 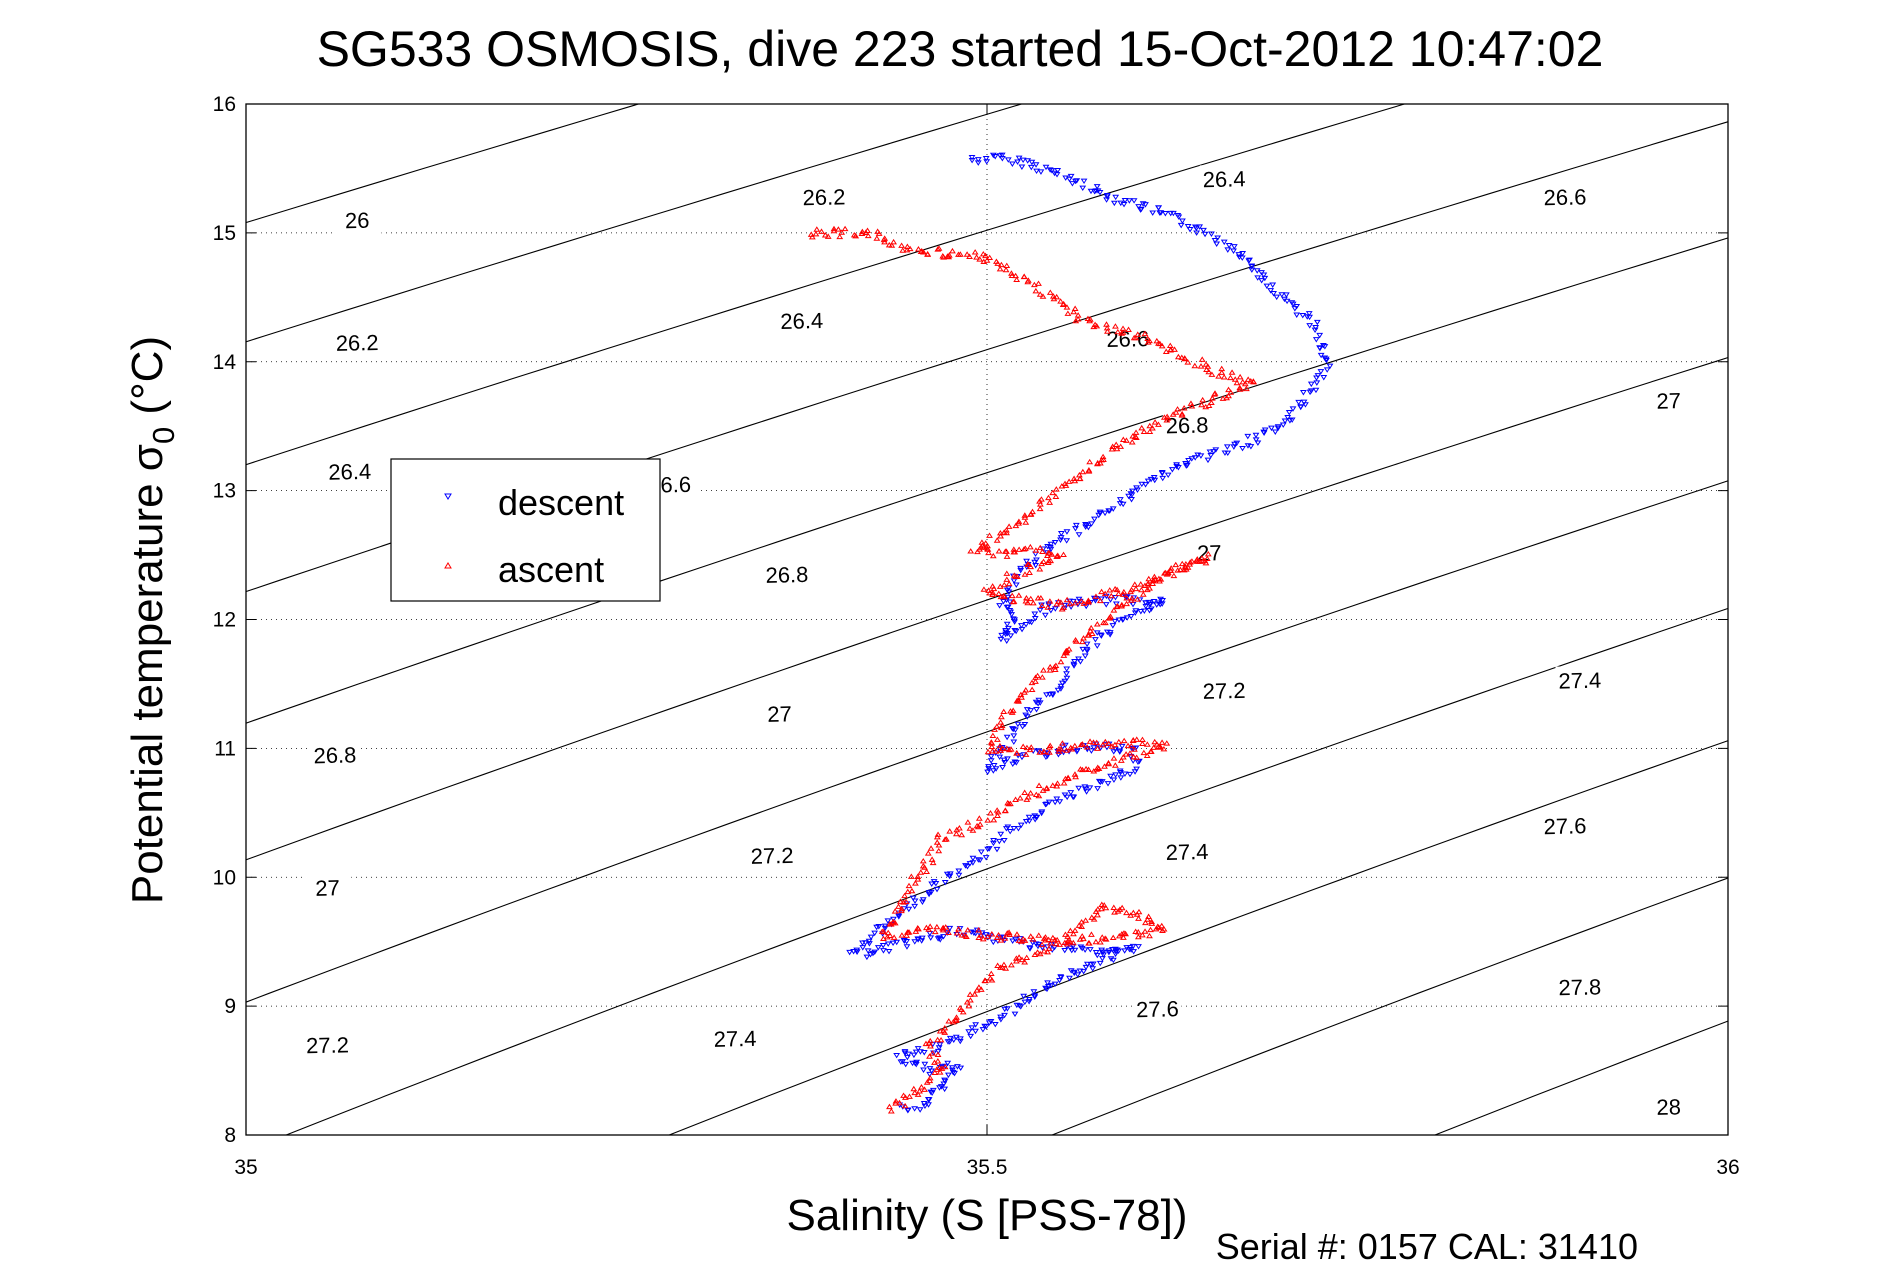 I want to click on contour-label-text: 27.2, so click(x=327, y=1045).